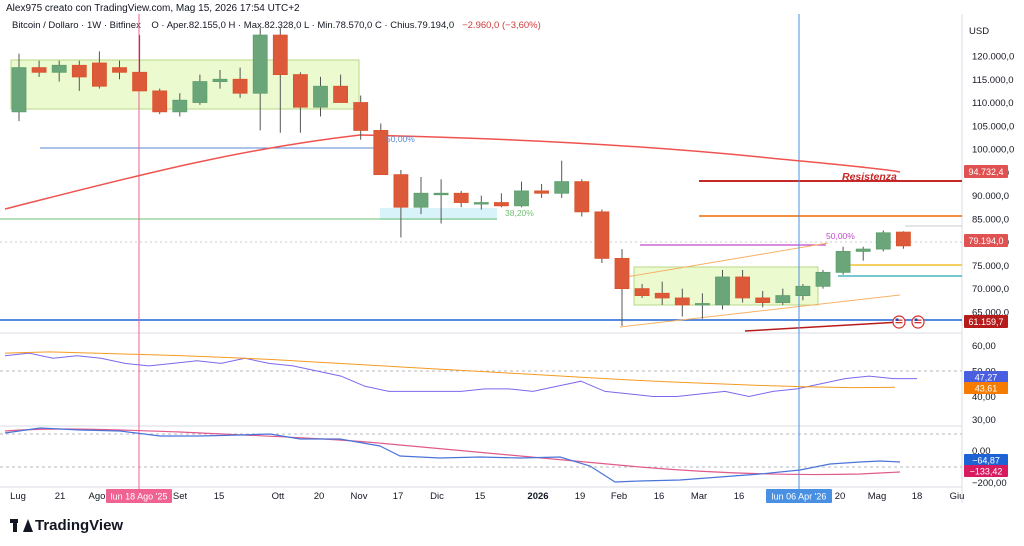  Describe the element at coordinates (989, 483) in the screenshot. I see `osc2-tick: −200,00` at that location.